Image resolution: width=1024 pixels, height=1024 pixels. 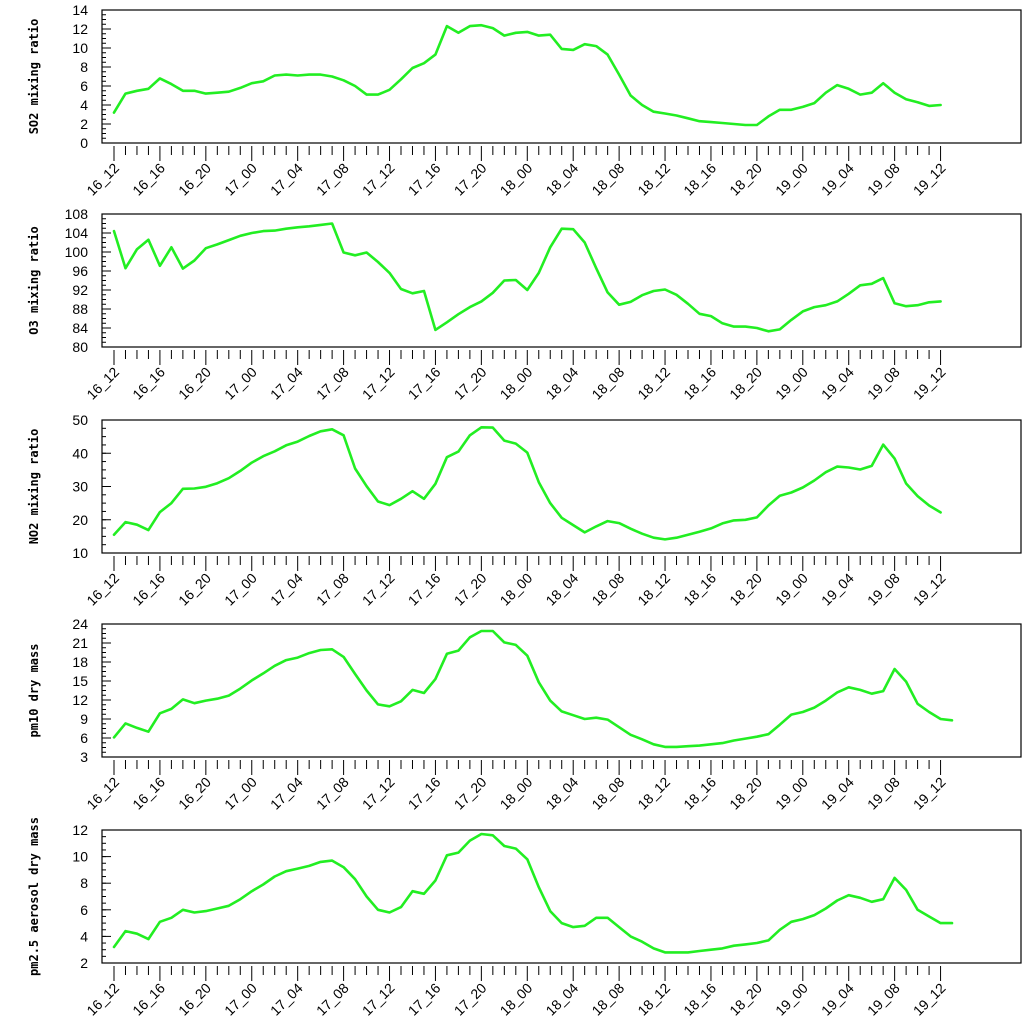 I want to click on y-axis-label: pm10 dry mass, so click(x=34, y=691).